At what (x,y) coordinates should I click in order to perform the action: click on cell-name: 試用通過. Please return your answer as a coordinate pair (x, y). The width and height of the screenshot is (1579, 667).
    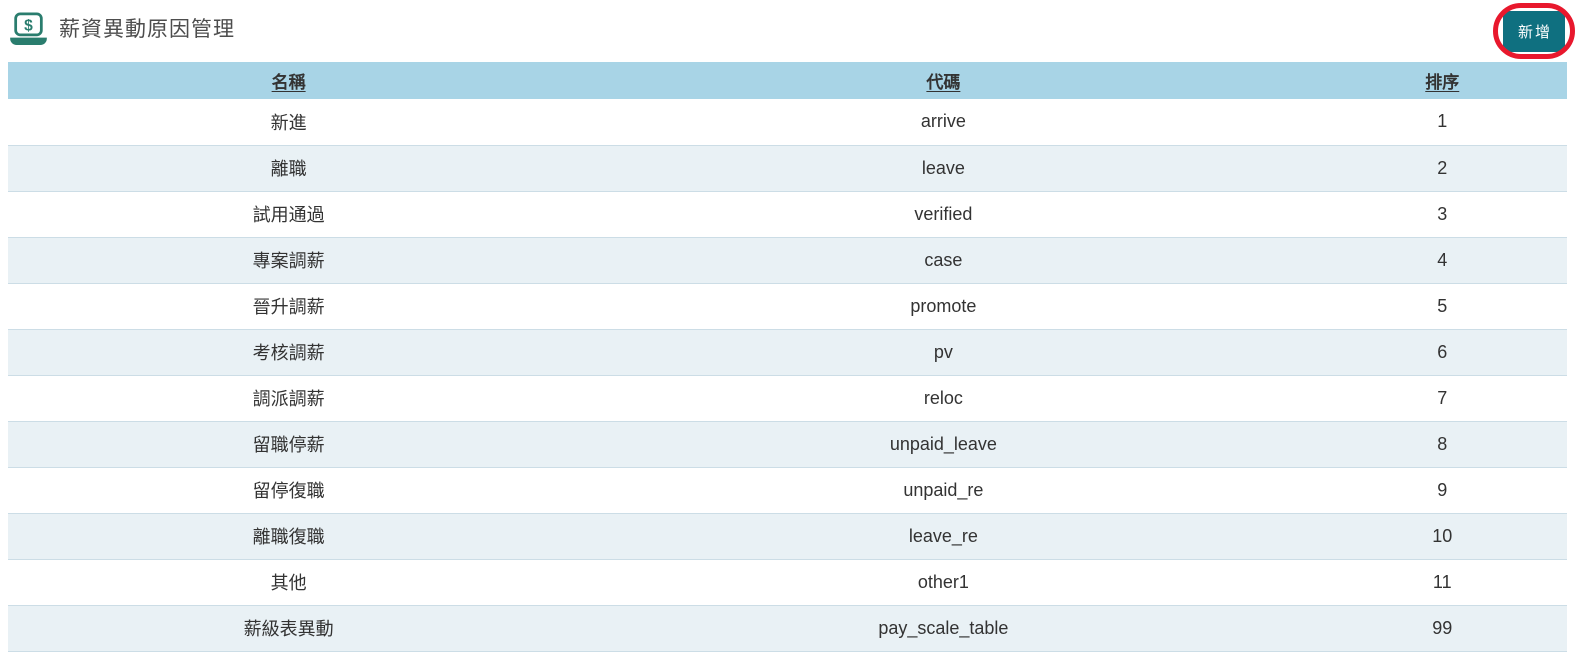
    Looking at the image, I should click on (289, 214).